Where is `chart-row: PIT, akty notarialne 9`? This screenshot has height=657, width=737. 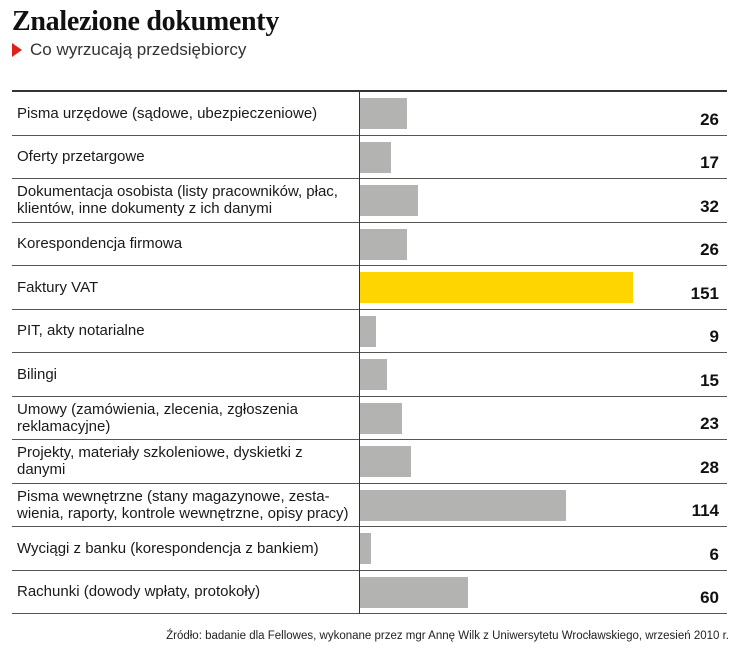
chart-row: PIT, akty notarialne 9 is located at coordinates (369, 331).